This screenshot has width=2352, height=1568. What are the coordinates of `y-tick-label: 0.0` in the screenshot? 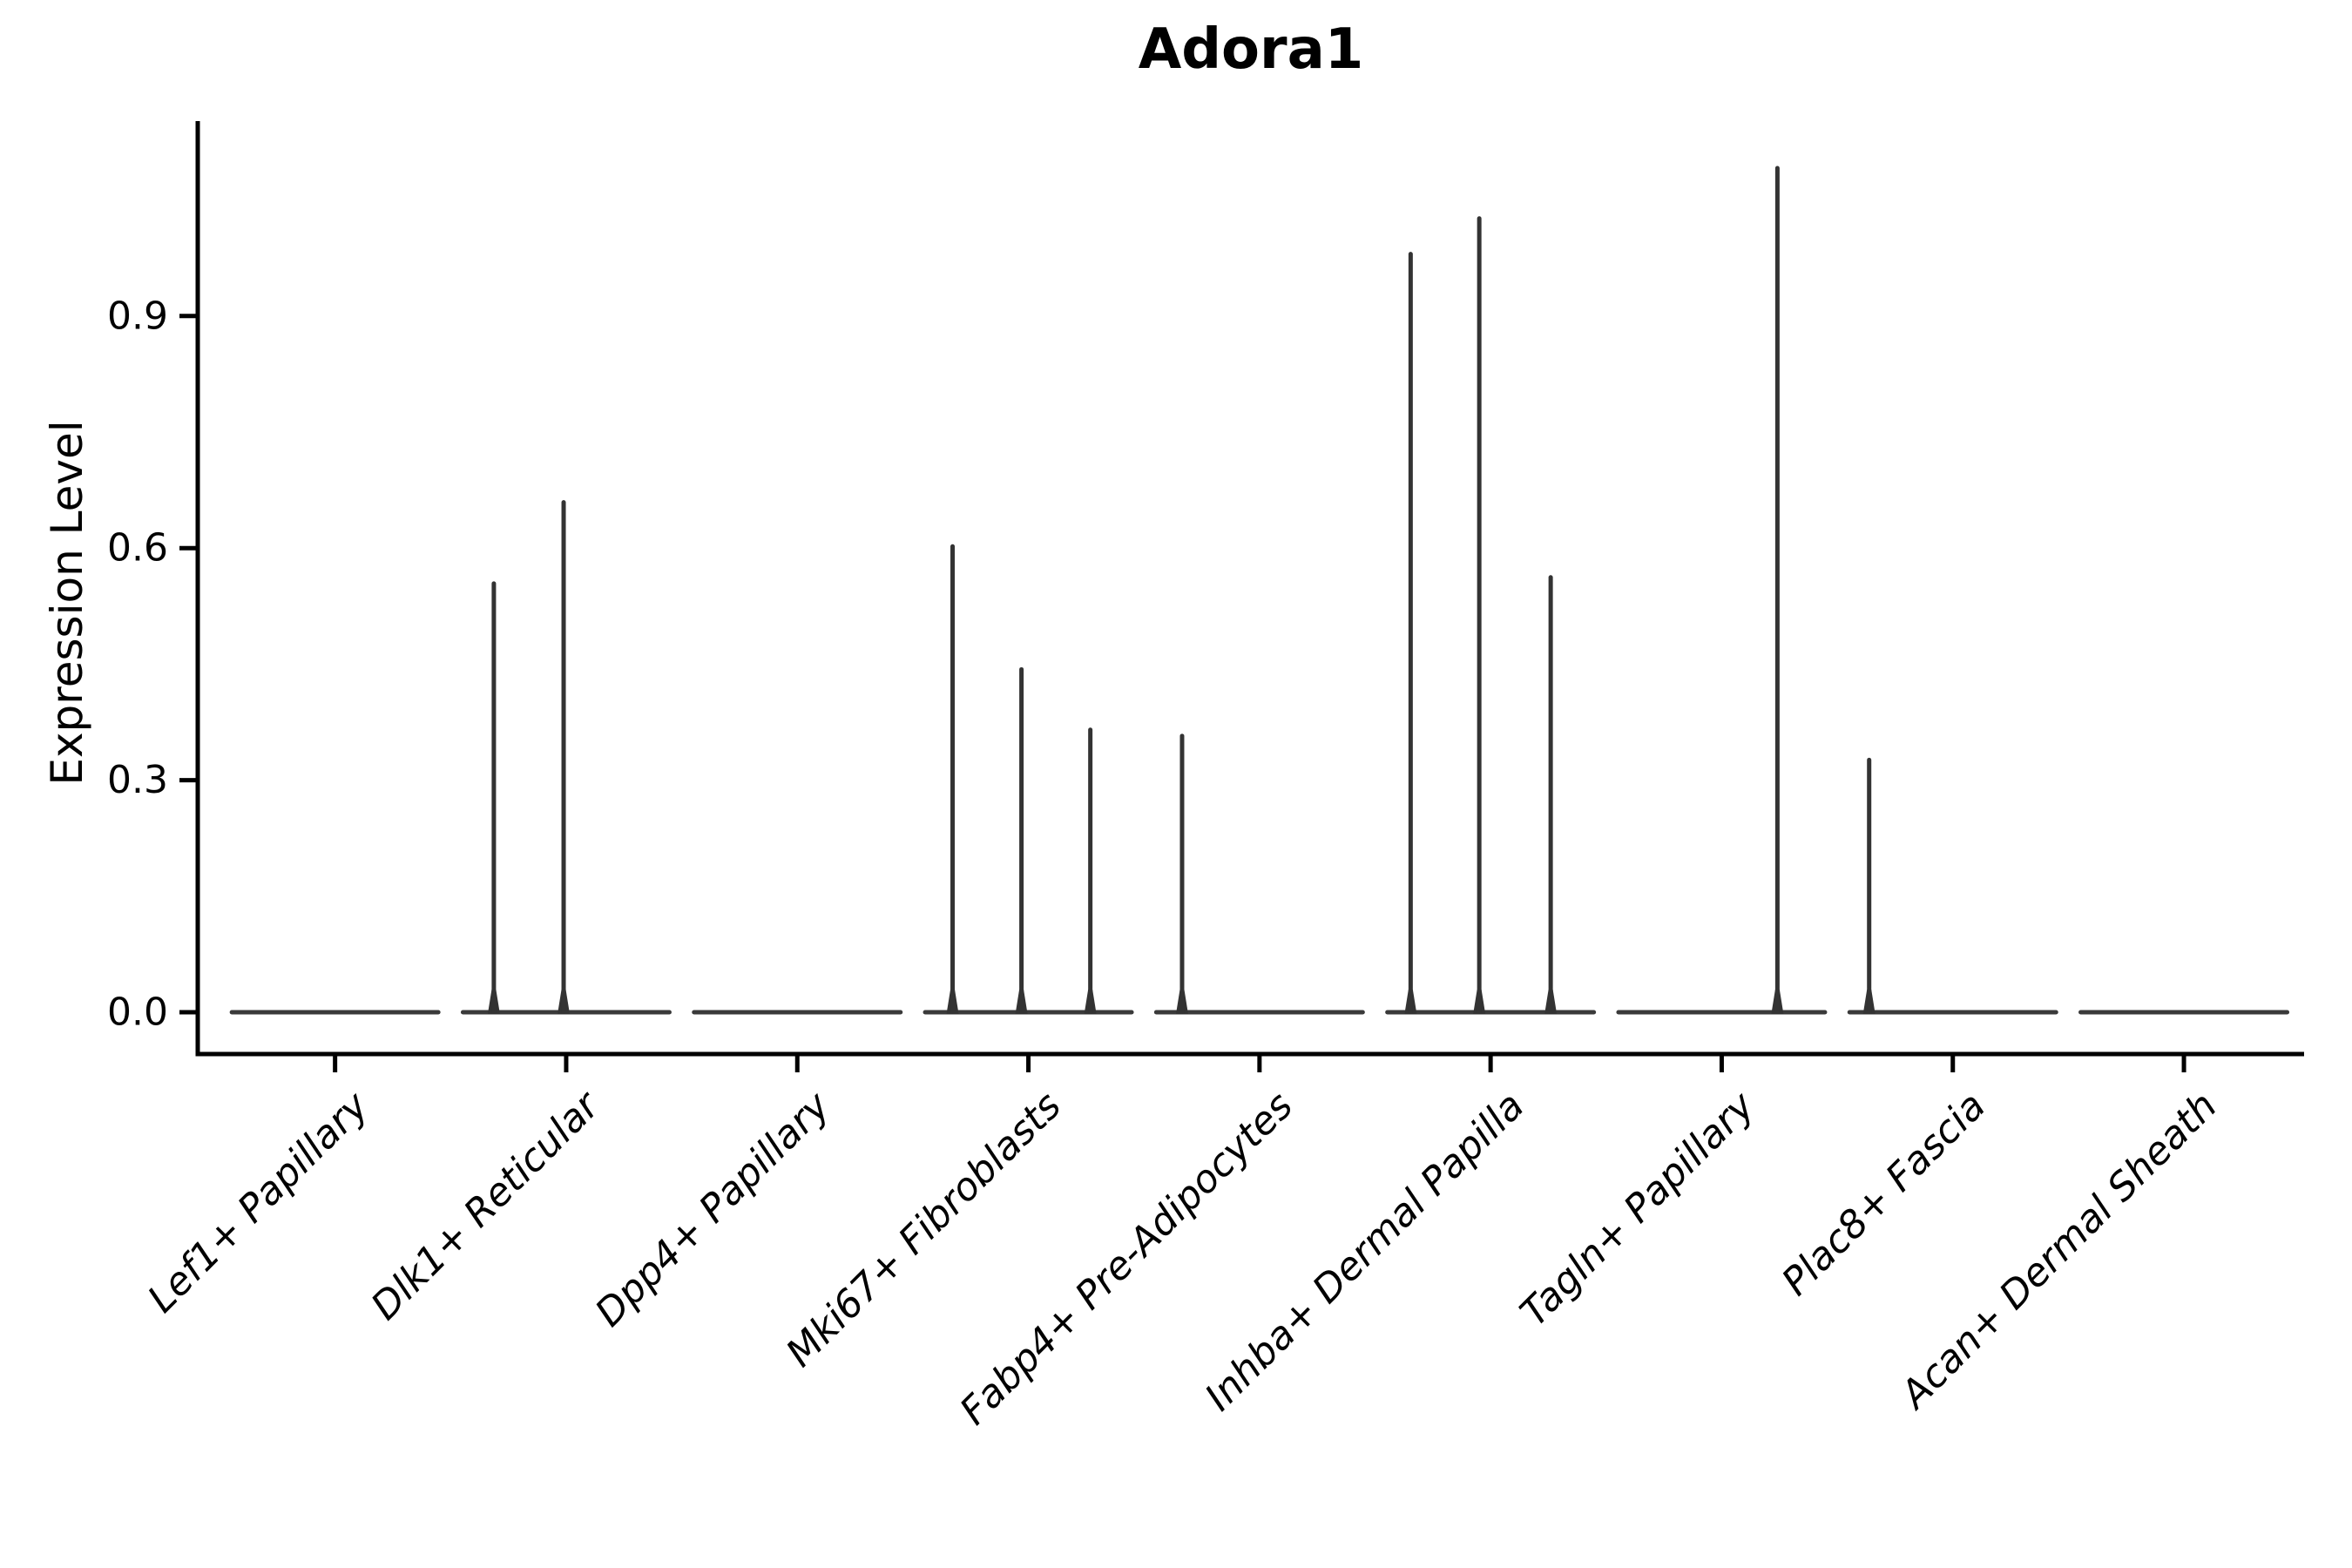 It's located at (137, 1013).